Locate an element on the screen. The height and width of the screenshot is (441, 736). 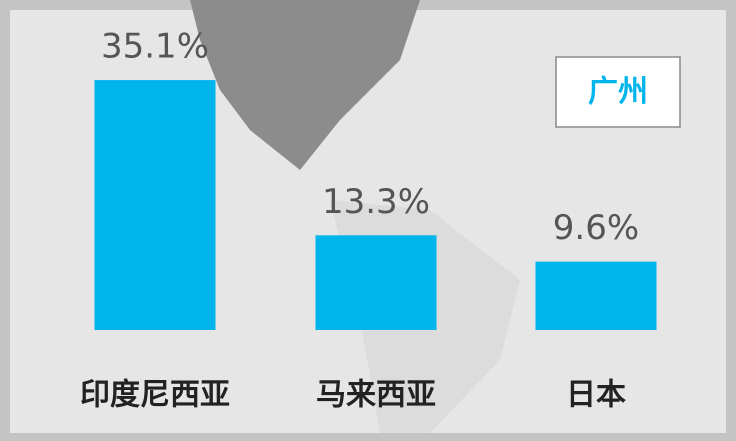
category-label: 印度尼西亚 is located at coordinates (155, 395).